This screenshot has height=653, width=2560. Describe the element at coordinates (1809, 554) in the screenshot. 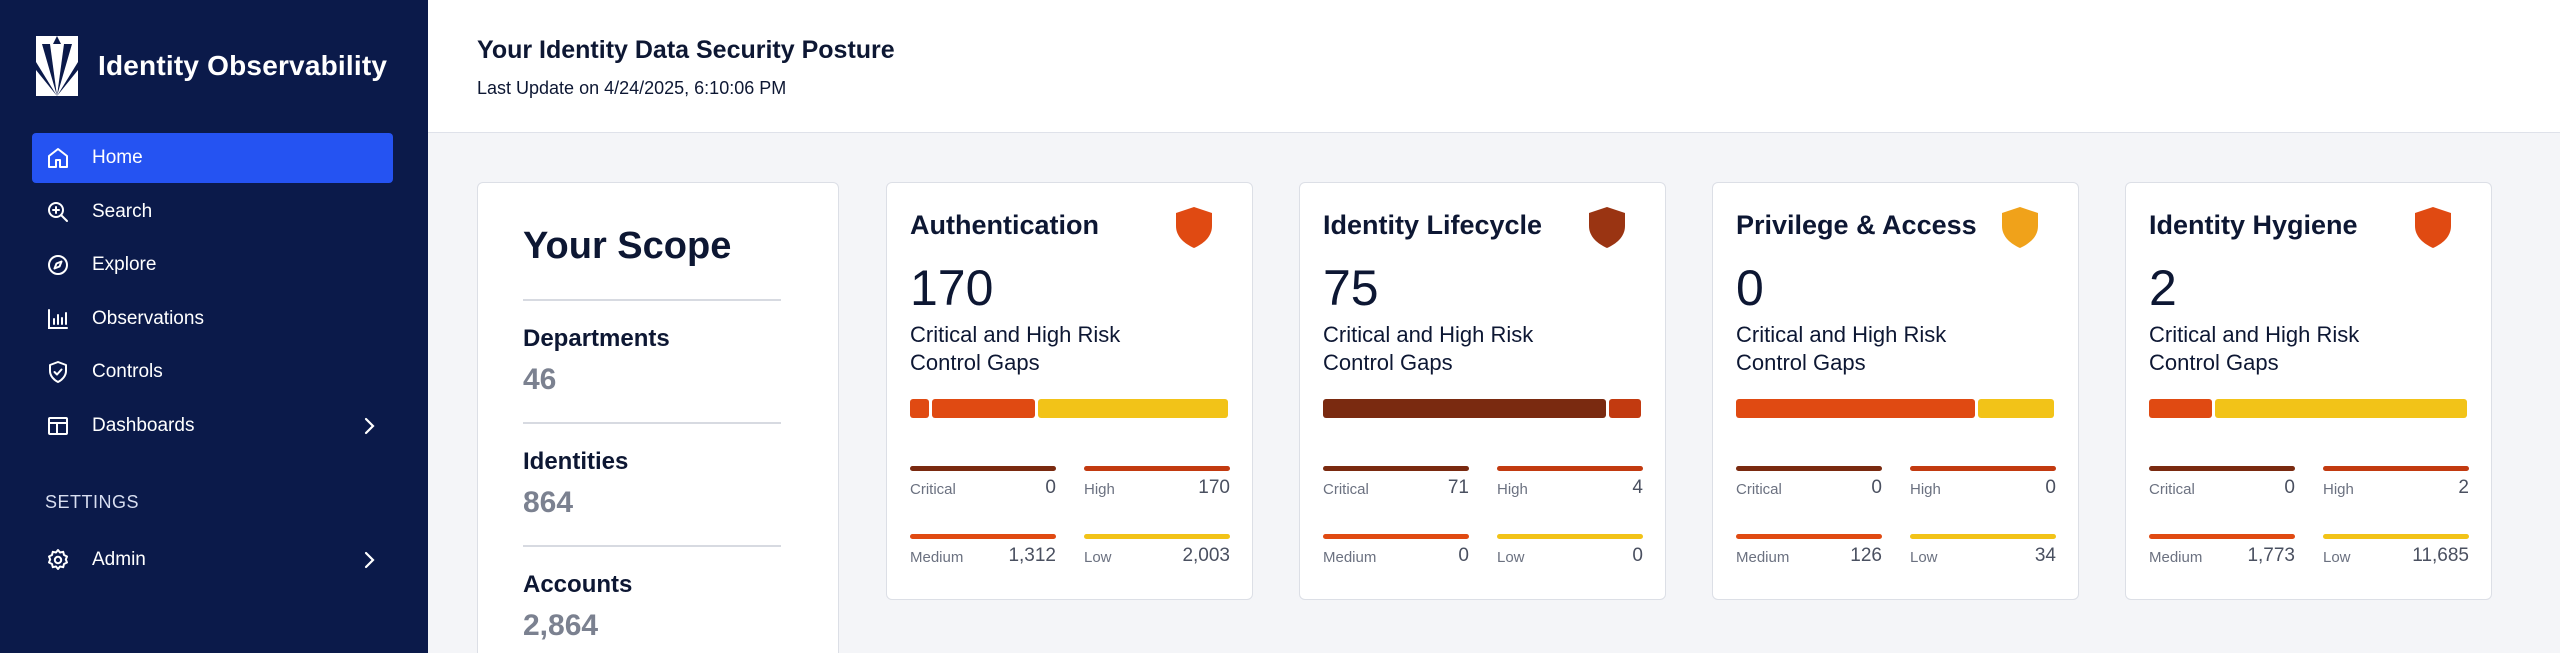

I see `stat-medium: Medium 126` at that location.